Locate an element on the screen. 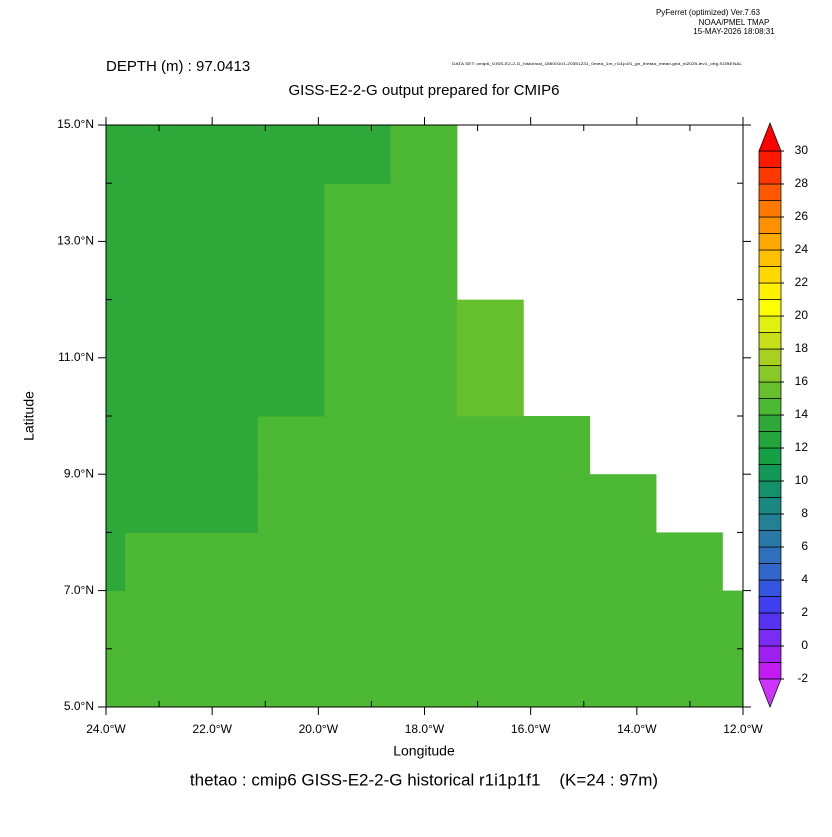  x-tick-label: 16.0°W is located at coordinates (531, 729).